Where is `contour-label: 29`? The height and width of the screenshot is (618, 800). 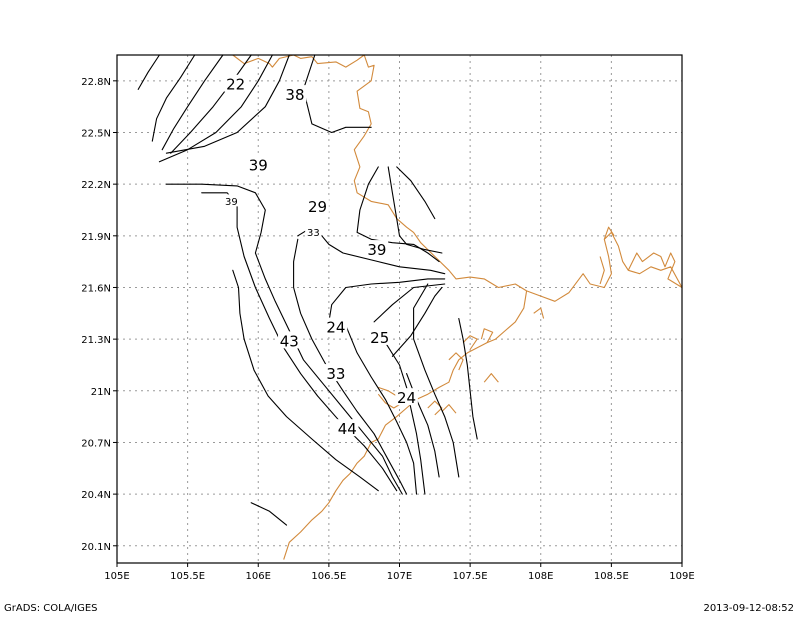
contour-label: 29 is located at coordinates (317, 207).